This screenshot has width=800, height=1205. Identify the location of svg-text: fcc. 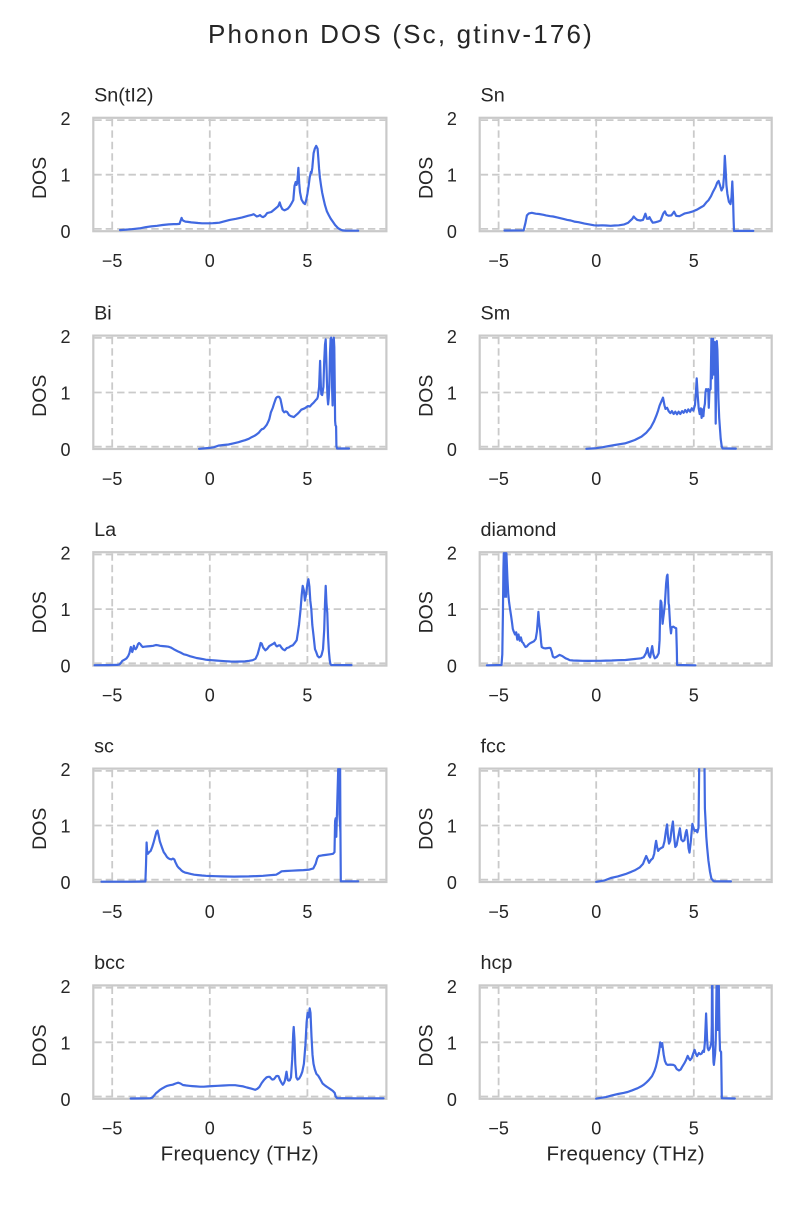
(493, 746).